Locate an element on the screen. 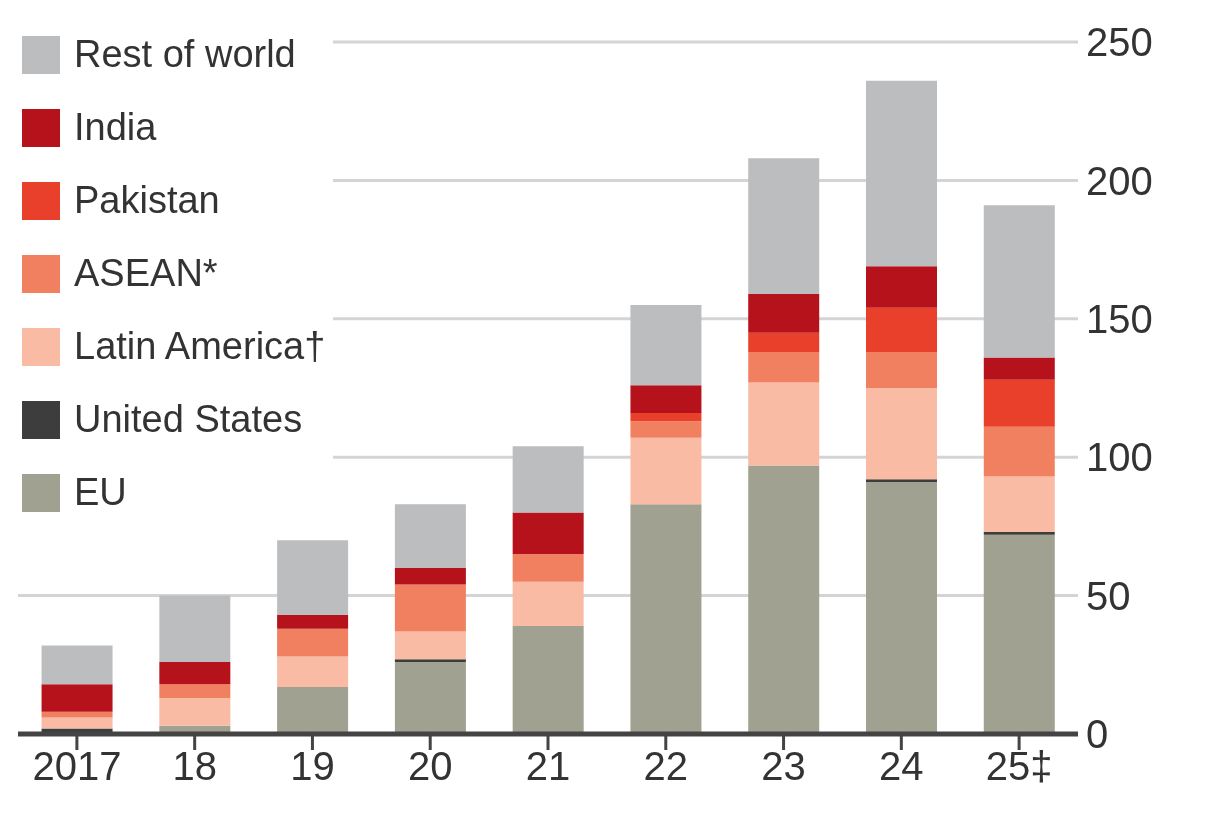 The width and height of the screenshot is (1218, 824). legend-label: Pakistan is located at coordinates (147, 200).